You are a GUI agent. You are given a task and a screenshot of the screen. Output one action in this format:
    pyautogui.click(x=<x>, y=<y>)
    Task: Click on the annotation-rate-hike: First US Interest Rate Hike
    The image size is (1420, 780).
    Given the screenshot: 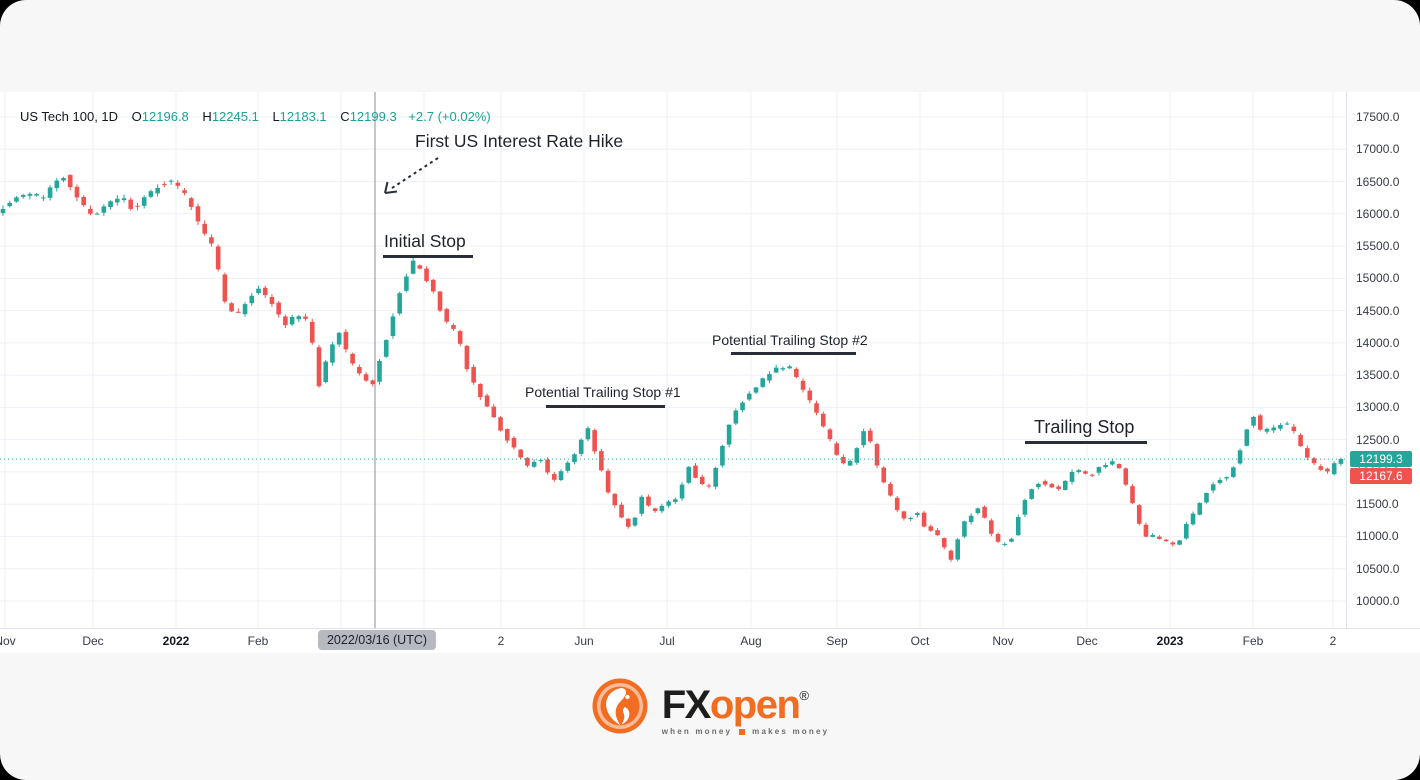 What is the action you would take?
    pyautogui.click(x=519, y=141)
    